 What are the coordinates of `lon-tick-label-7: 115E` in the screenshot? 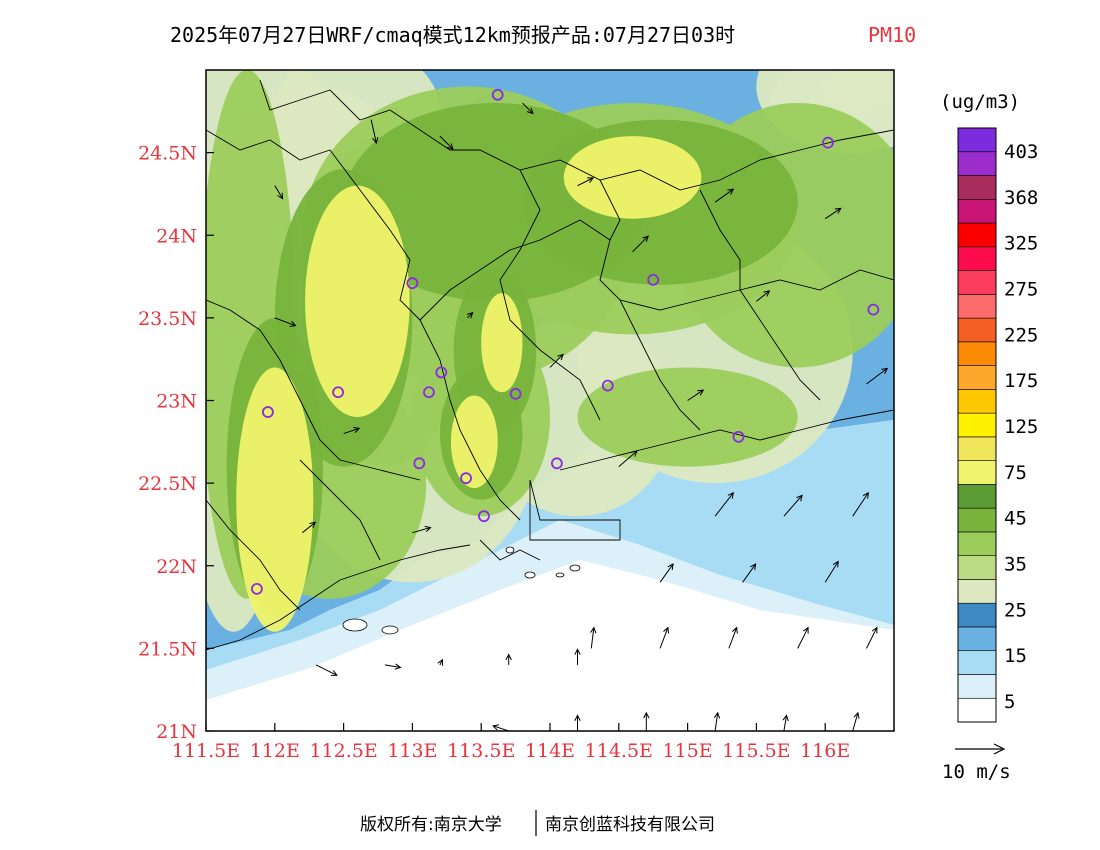 It's located at (688, 751).